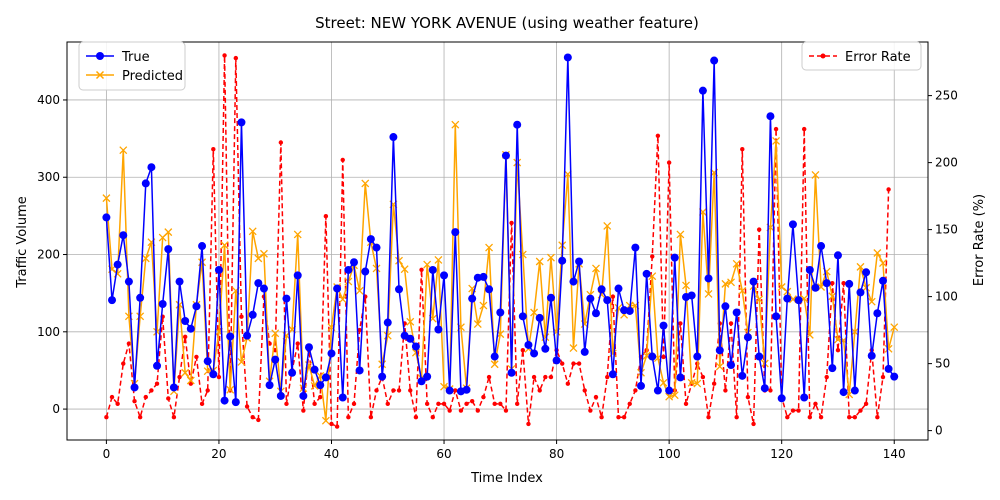  I want to click on x-tick-label: 100, so click(669, 454).